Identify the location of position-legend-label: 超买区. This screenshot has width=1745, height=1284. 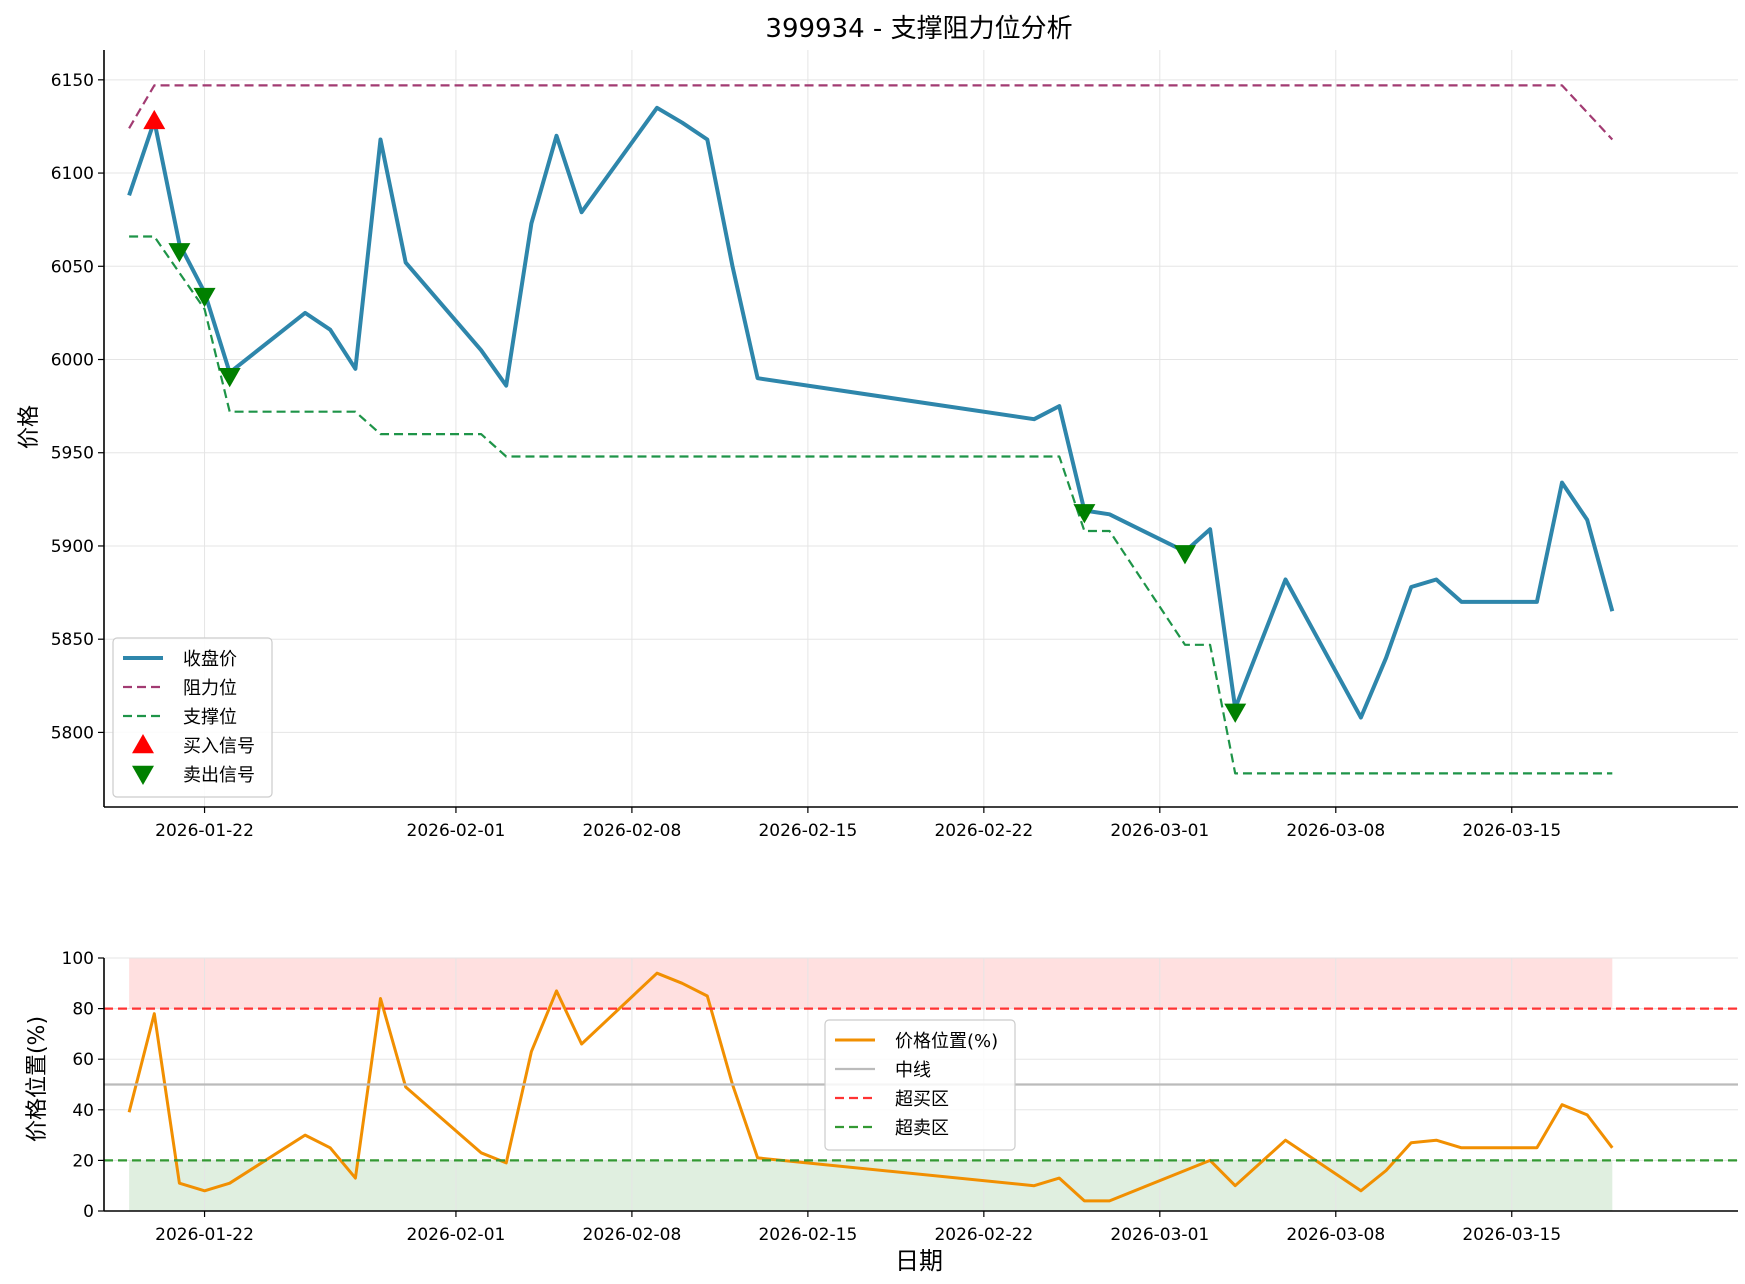
(922, 1099).